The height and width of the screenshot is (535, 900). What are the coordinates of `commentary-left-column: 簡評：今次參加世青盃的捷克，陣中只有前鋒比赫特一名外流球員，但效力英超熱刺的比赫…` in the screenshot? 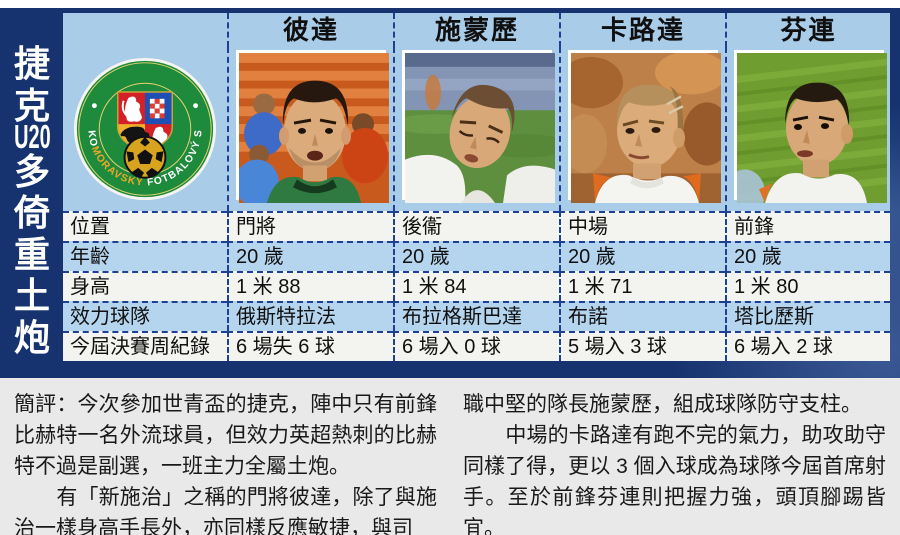 It's located at (225, 462).